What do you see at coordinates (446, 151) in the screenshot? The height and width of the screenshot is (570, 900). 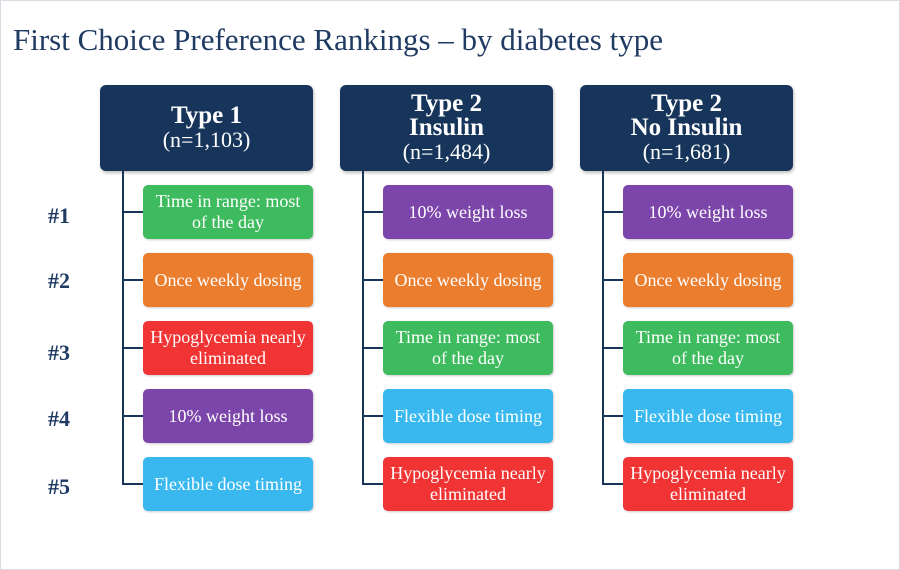 I see `column-sample-size: (n=1,484)` at bounding box center [446, 151].